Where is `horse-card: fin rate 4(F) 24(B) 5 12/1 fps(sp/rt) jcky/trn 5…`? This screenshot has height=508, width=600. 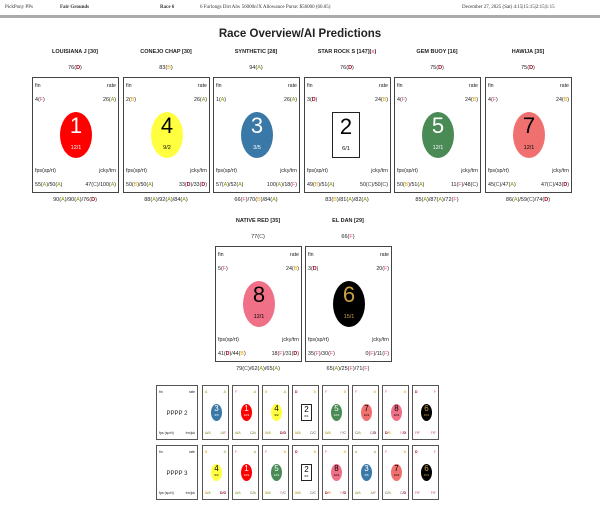
horse-card: fin rate 4(F) 24(B) 5 12/1 fps(sp/rt) jcky/trn 5… is located at coordinates (437, 135).